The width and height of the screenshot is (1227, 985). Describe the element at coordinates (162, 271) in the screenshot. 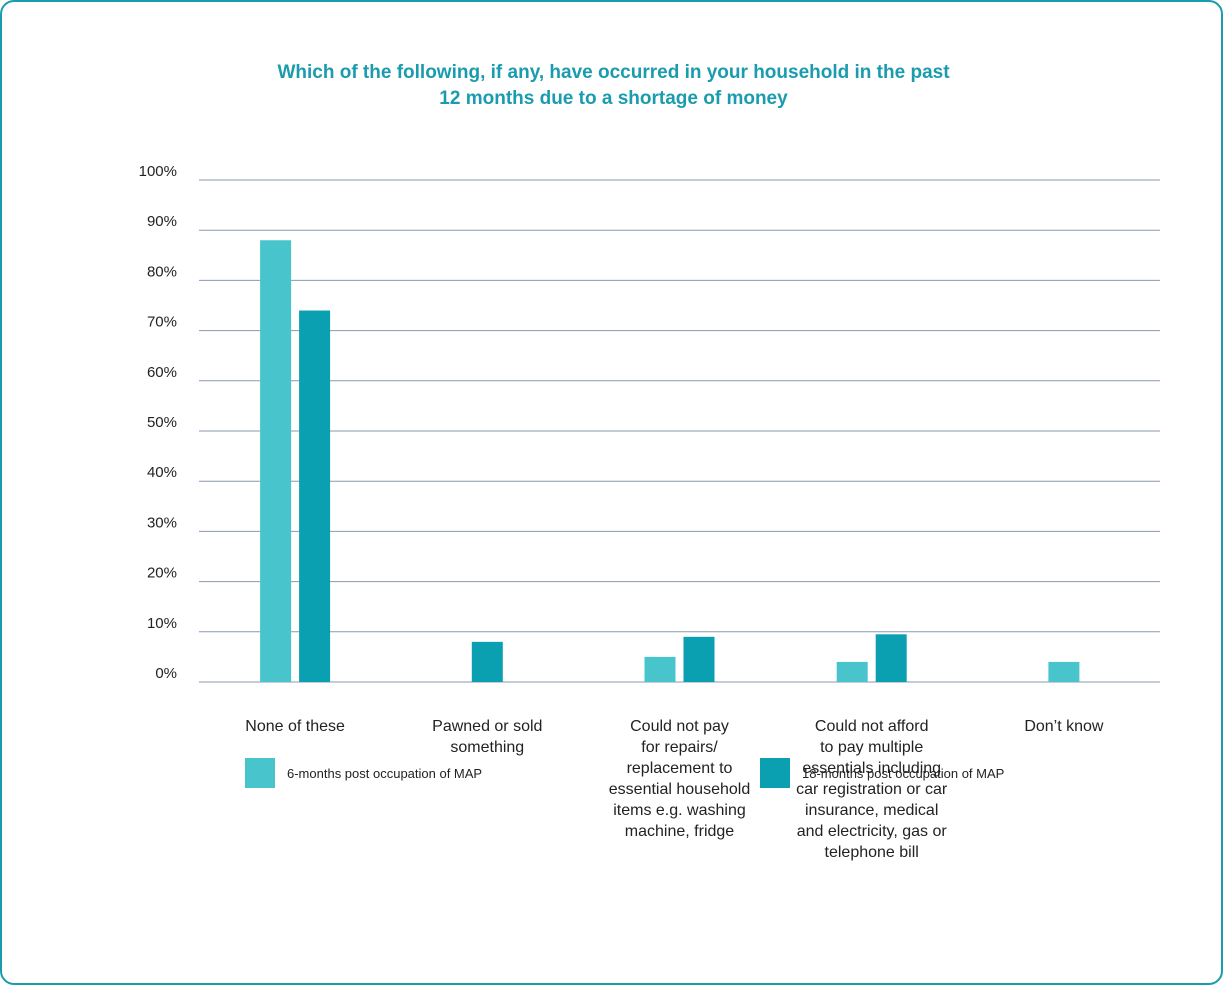

I see `y-tick-label: 80%` at that location.